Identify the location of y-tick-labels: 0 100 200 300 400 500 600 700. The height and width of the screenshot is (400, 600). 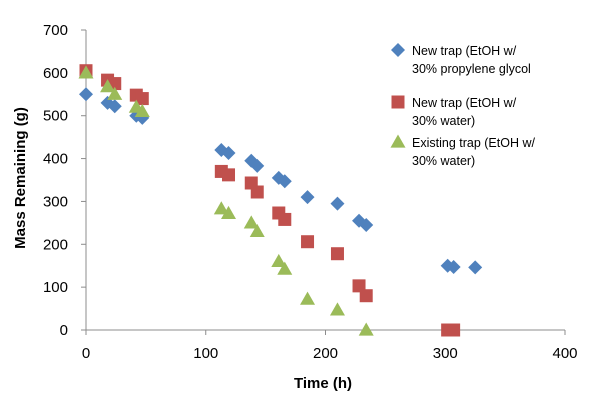
(55, 180).